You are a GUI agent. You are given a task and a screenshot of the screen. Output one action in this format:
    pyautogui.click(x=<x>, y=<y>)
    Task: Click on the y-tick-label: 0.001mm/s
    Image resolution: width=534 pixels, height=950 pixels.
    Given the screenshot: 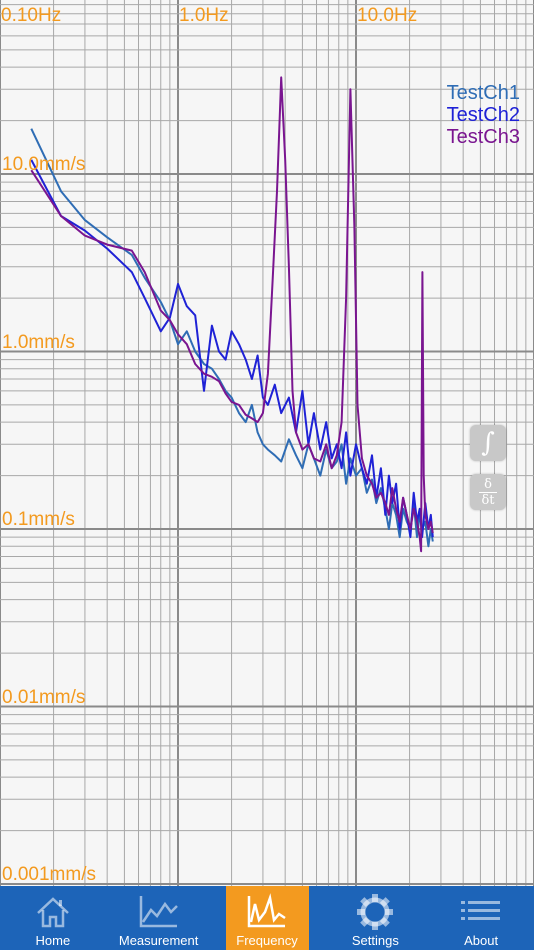 What is the action you would take?
    pyautogui.click(x=49, y=874)
    